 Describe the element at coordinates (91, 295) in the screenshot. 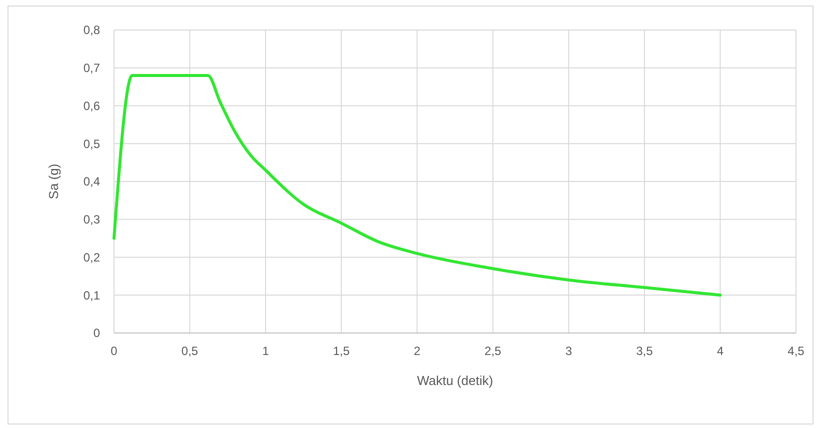

I see `y-tick-label: 0,1` at that location.